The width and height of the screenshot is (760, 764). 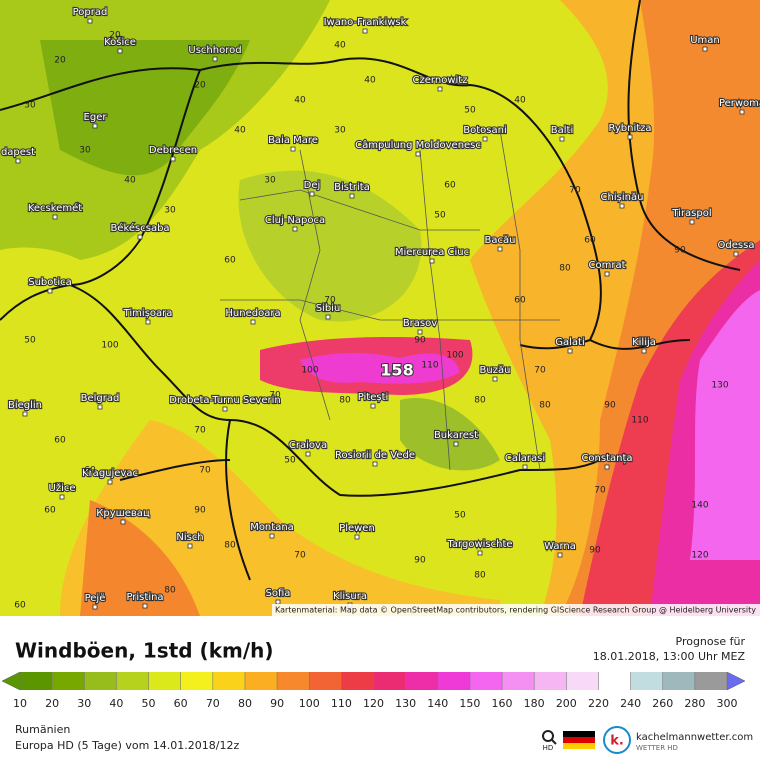 What do you see at coordinates (42, 729) in the screenshot?
I see `region-name: Rumänien` at bounding box center [42, 729].